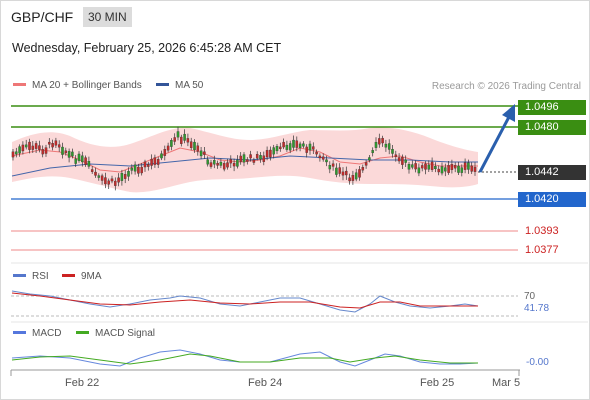 This screenshot has height=400, width=590. Describe the element at coordinates (244, 359) in the screenshot. I see `macd-signal-line` at that location.